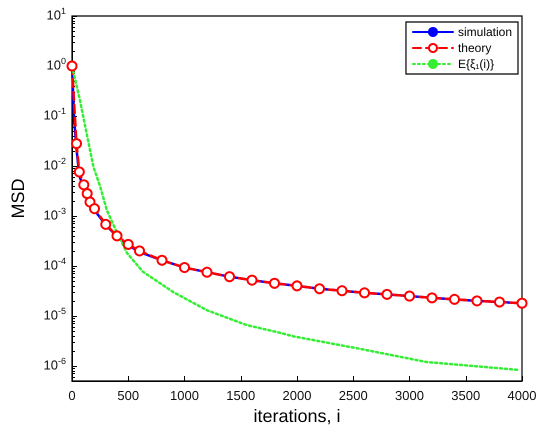  What do you see at coordinates (56, 14) in the screenshot?
I see `y-tick-label: 10$^{1}$` at bounding box center [56, 14].